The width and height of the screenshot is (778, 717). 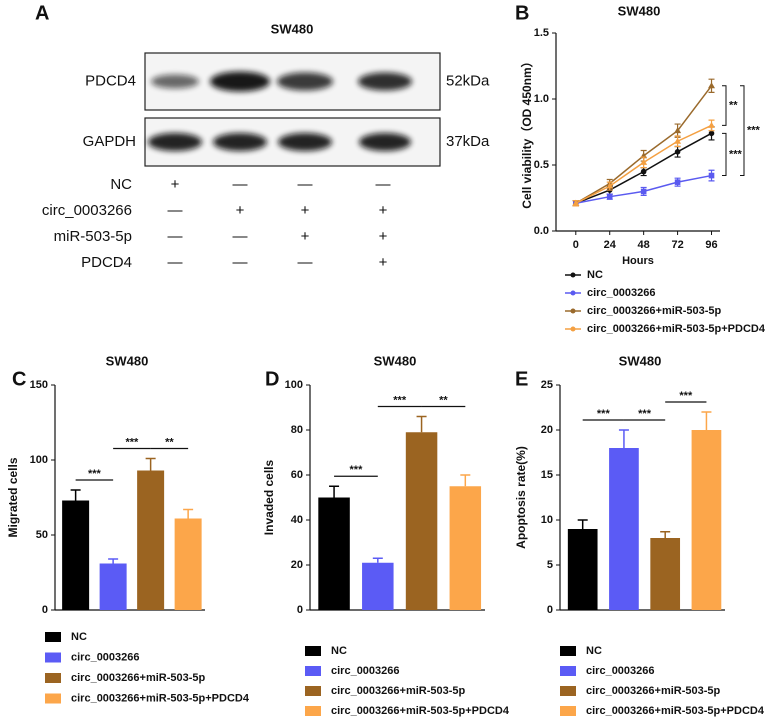 I want to click on band-name: GAPDH, so click(x=109, y=141).